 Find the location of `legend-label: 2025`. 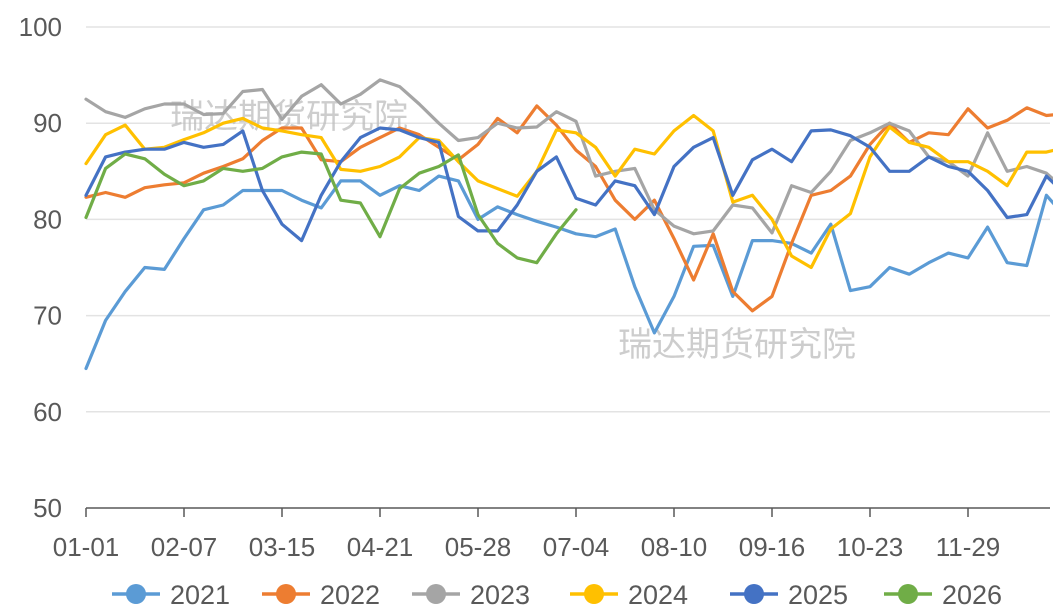

legend-label: 2025 is located at coordinates (818, 594).